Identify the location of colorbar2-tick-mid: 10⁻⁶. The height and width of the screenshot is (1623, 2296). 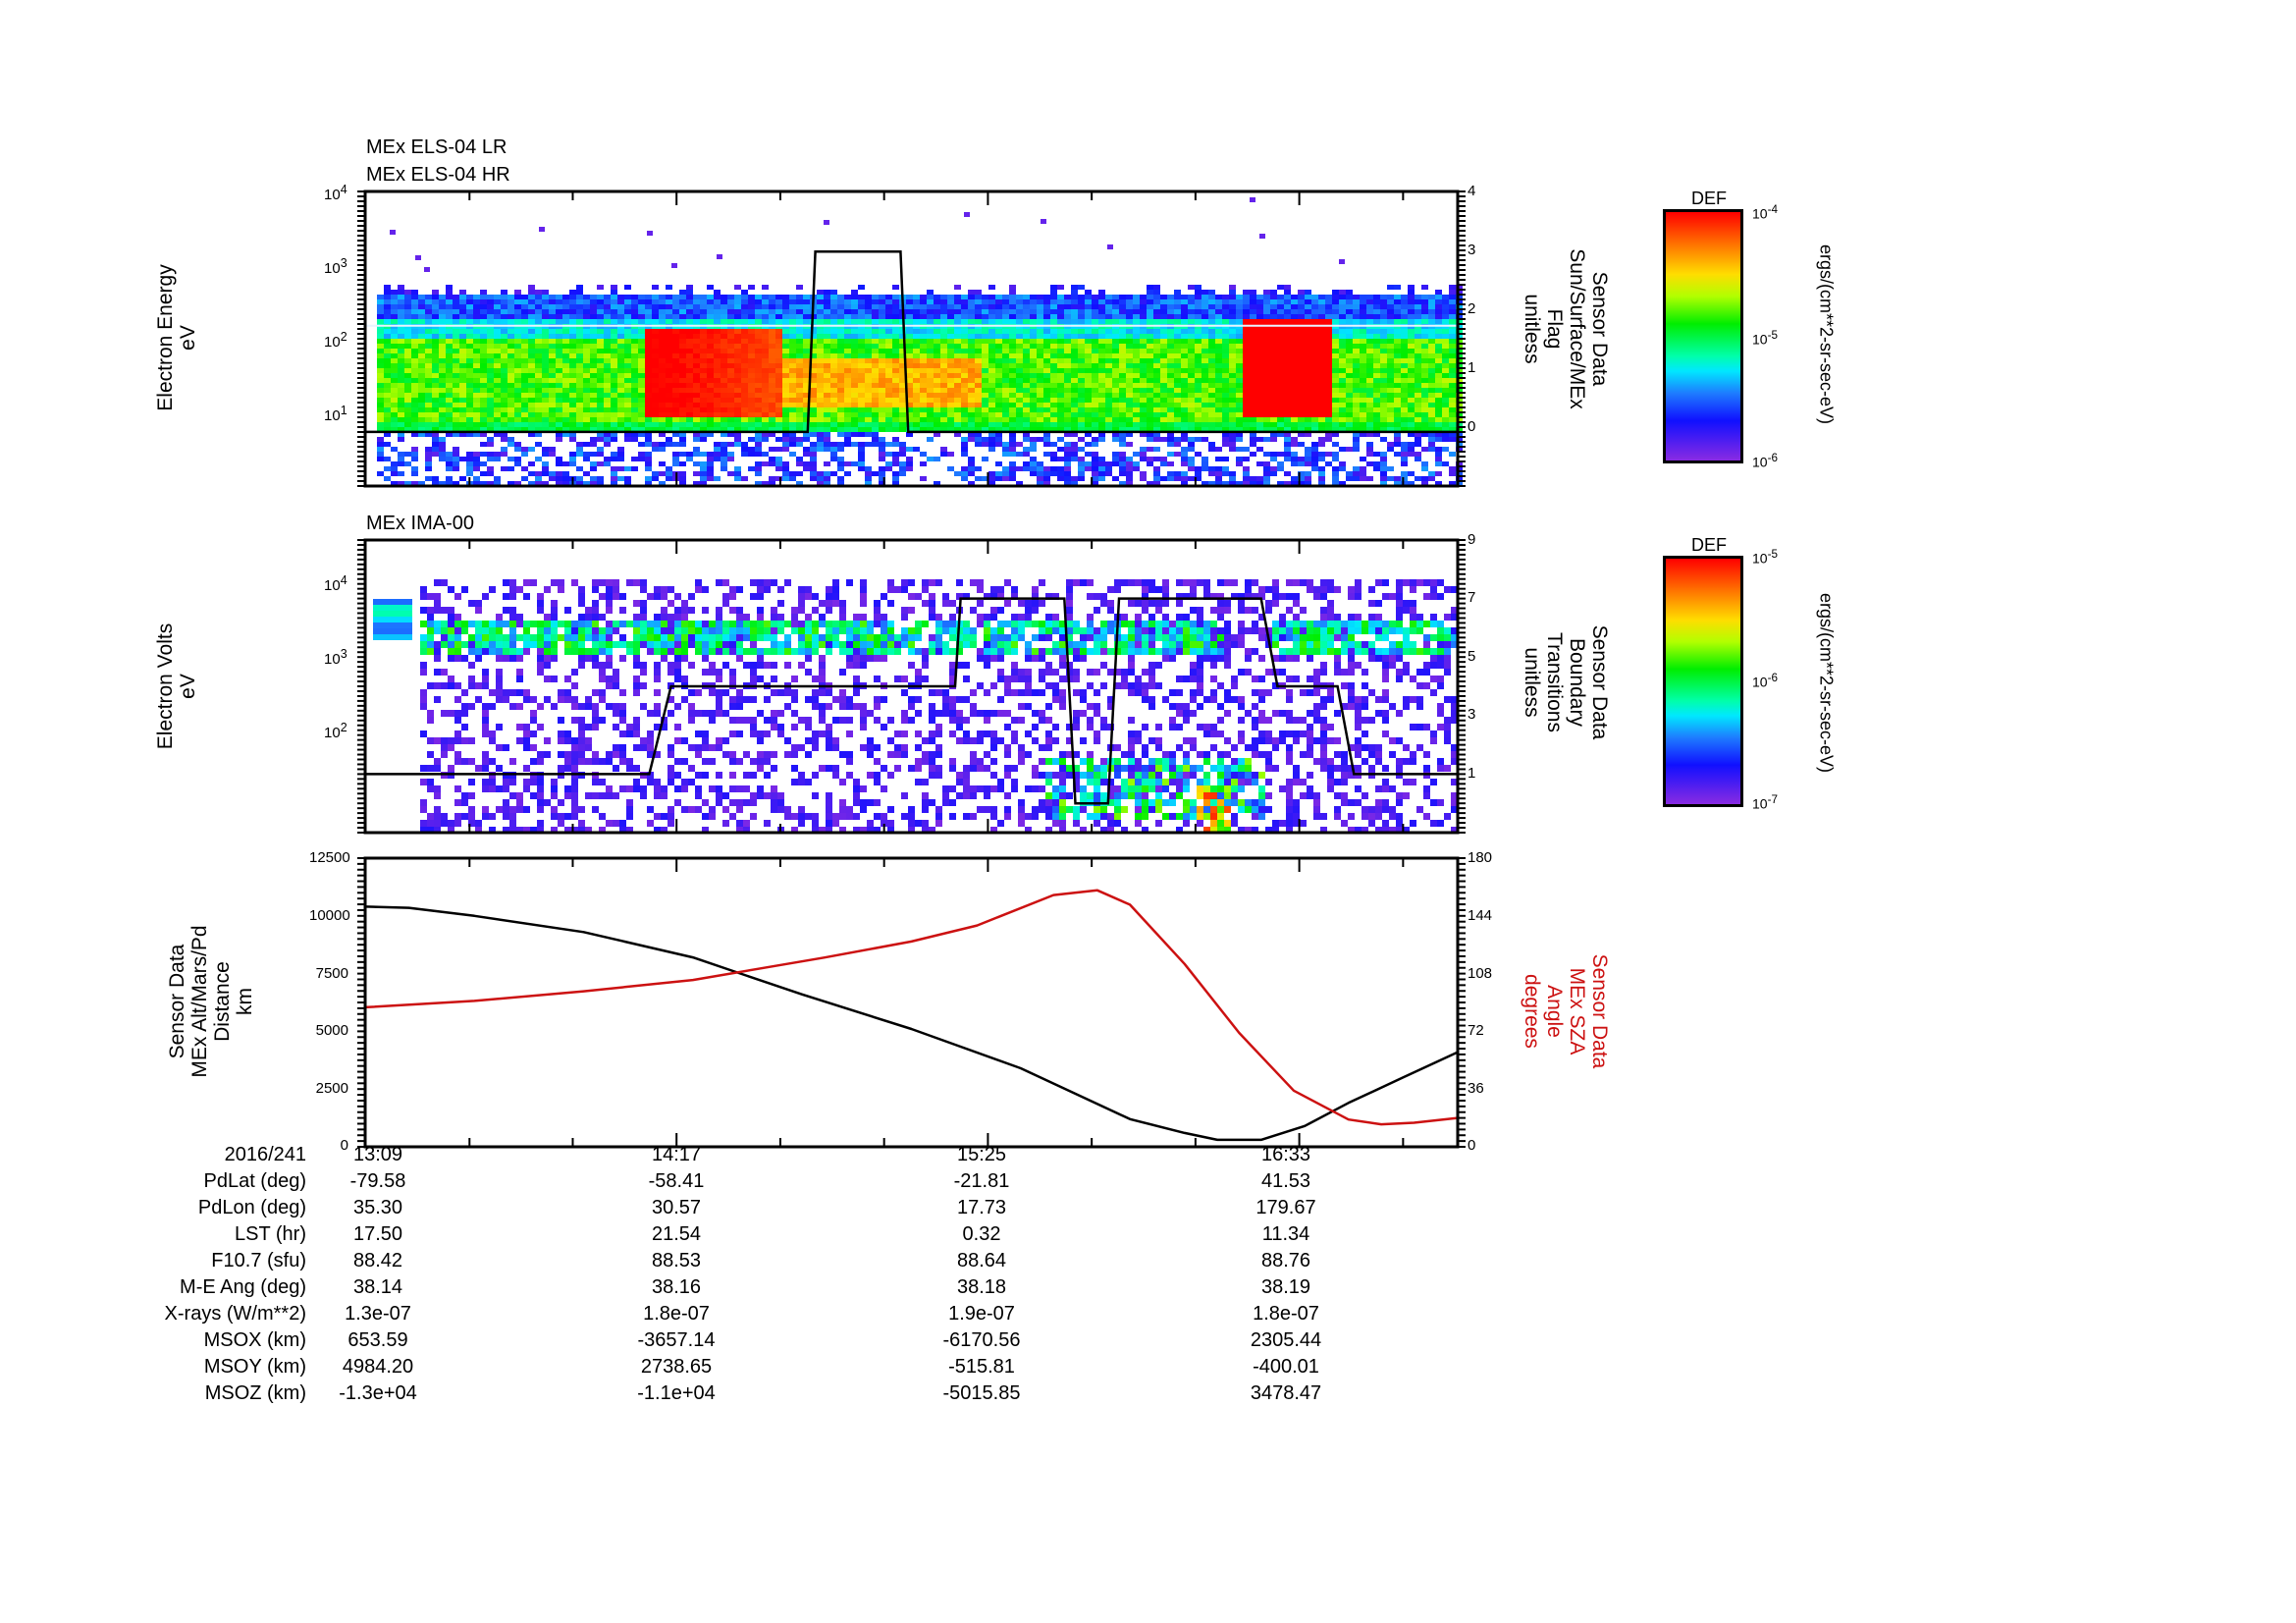
(1765, 681).